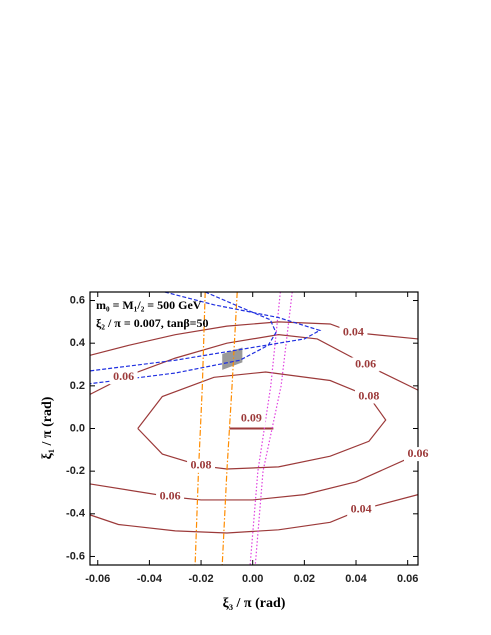  What do you see at coordinates (75, 556) in the screenshot?
I see `y-tick-label: -0.6` at bounding box center [75, 556].